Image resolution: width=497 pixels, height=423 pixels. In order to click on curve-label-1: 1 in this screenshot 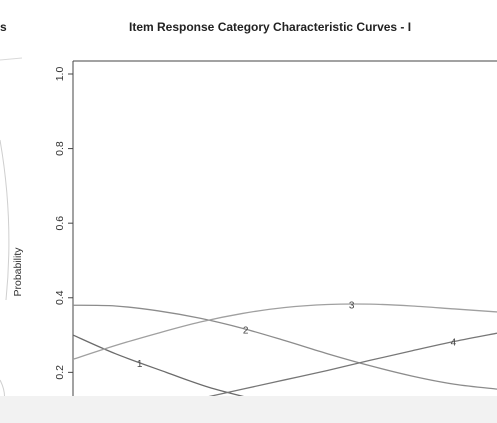, I will do `click(140, 364)`.